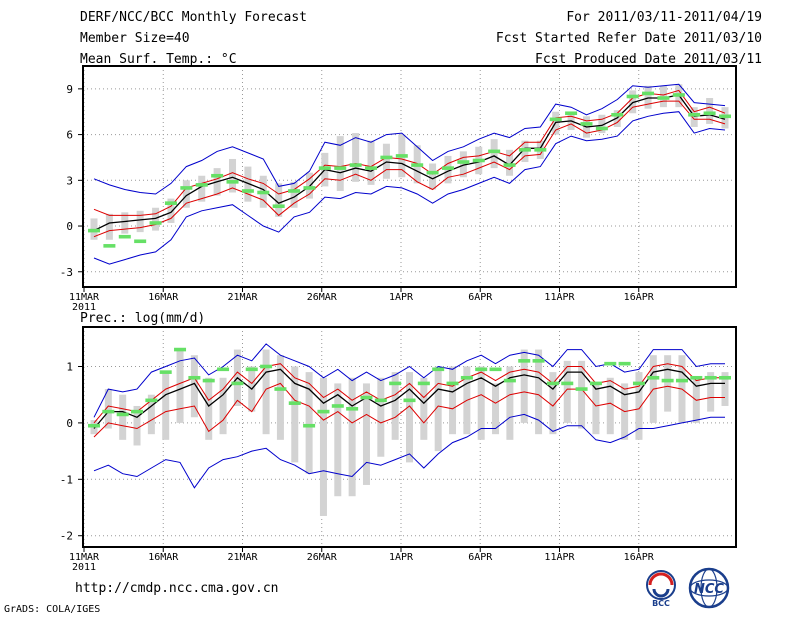 The height and width of the screenshot is (618, 800). Describe the element at coordinates (322, 557) in the screenshot. I see `x-tick-label: 26MAR` at that location.